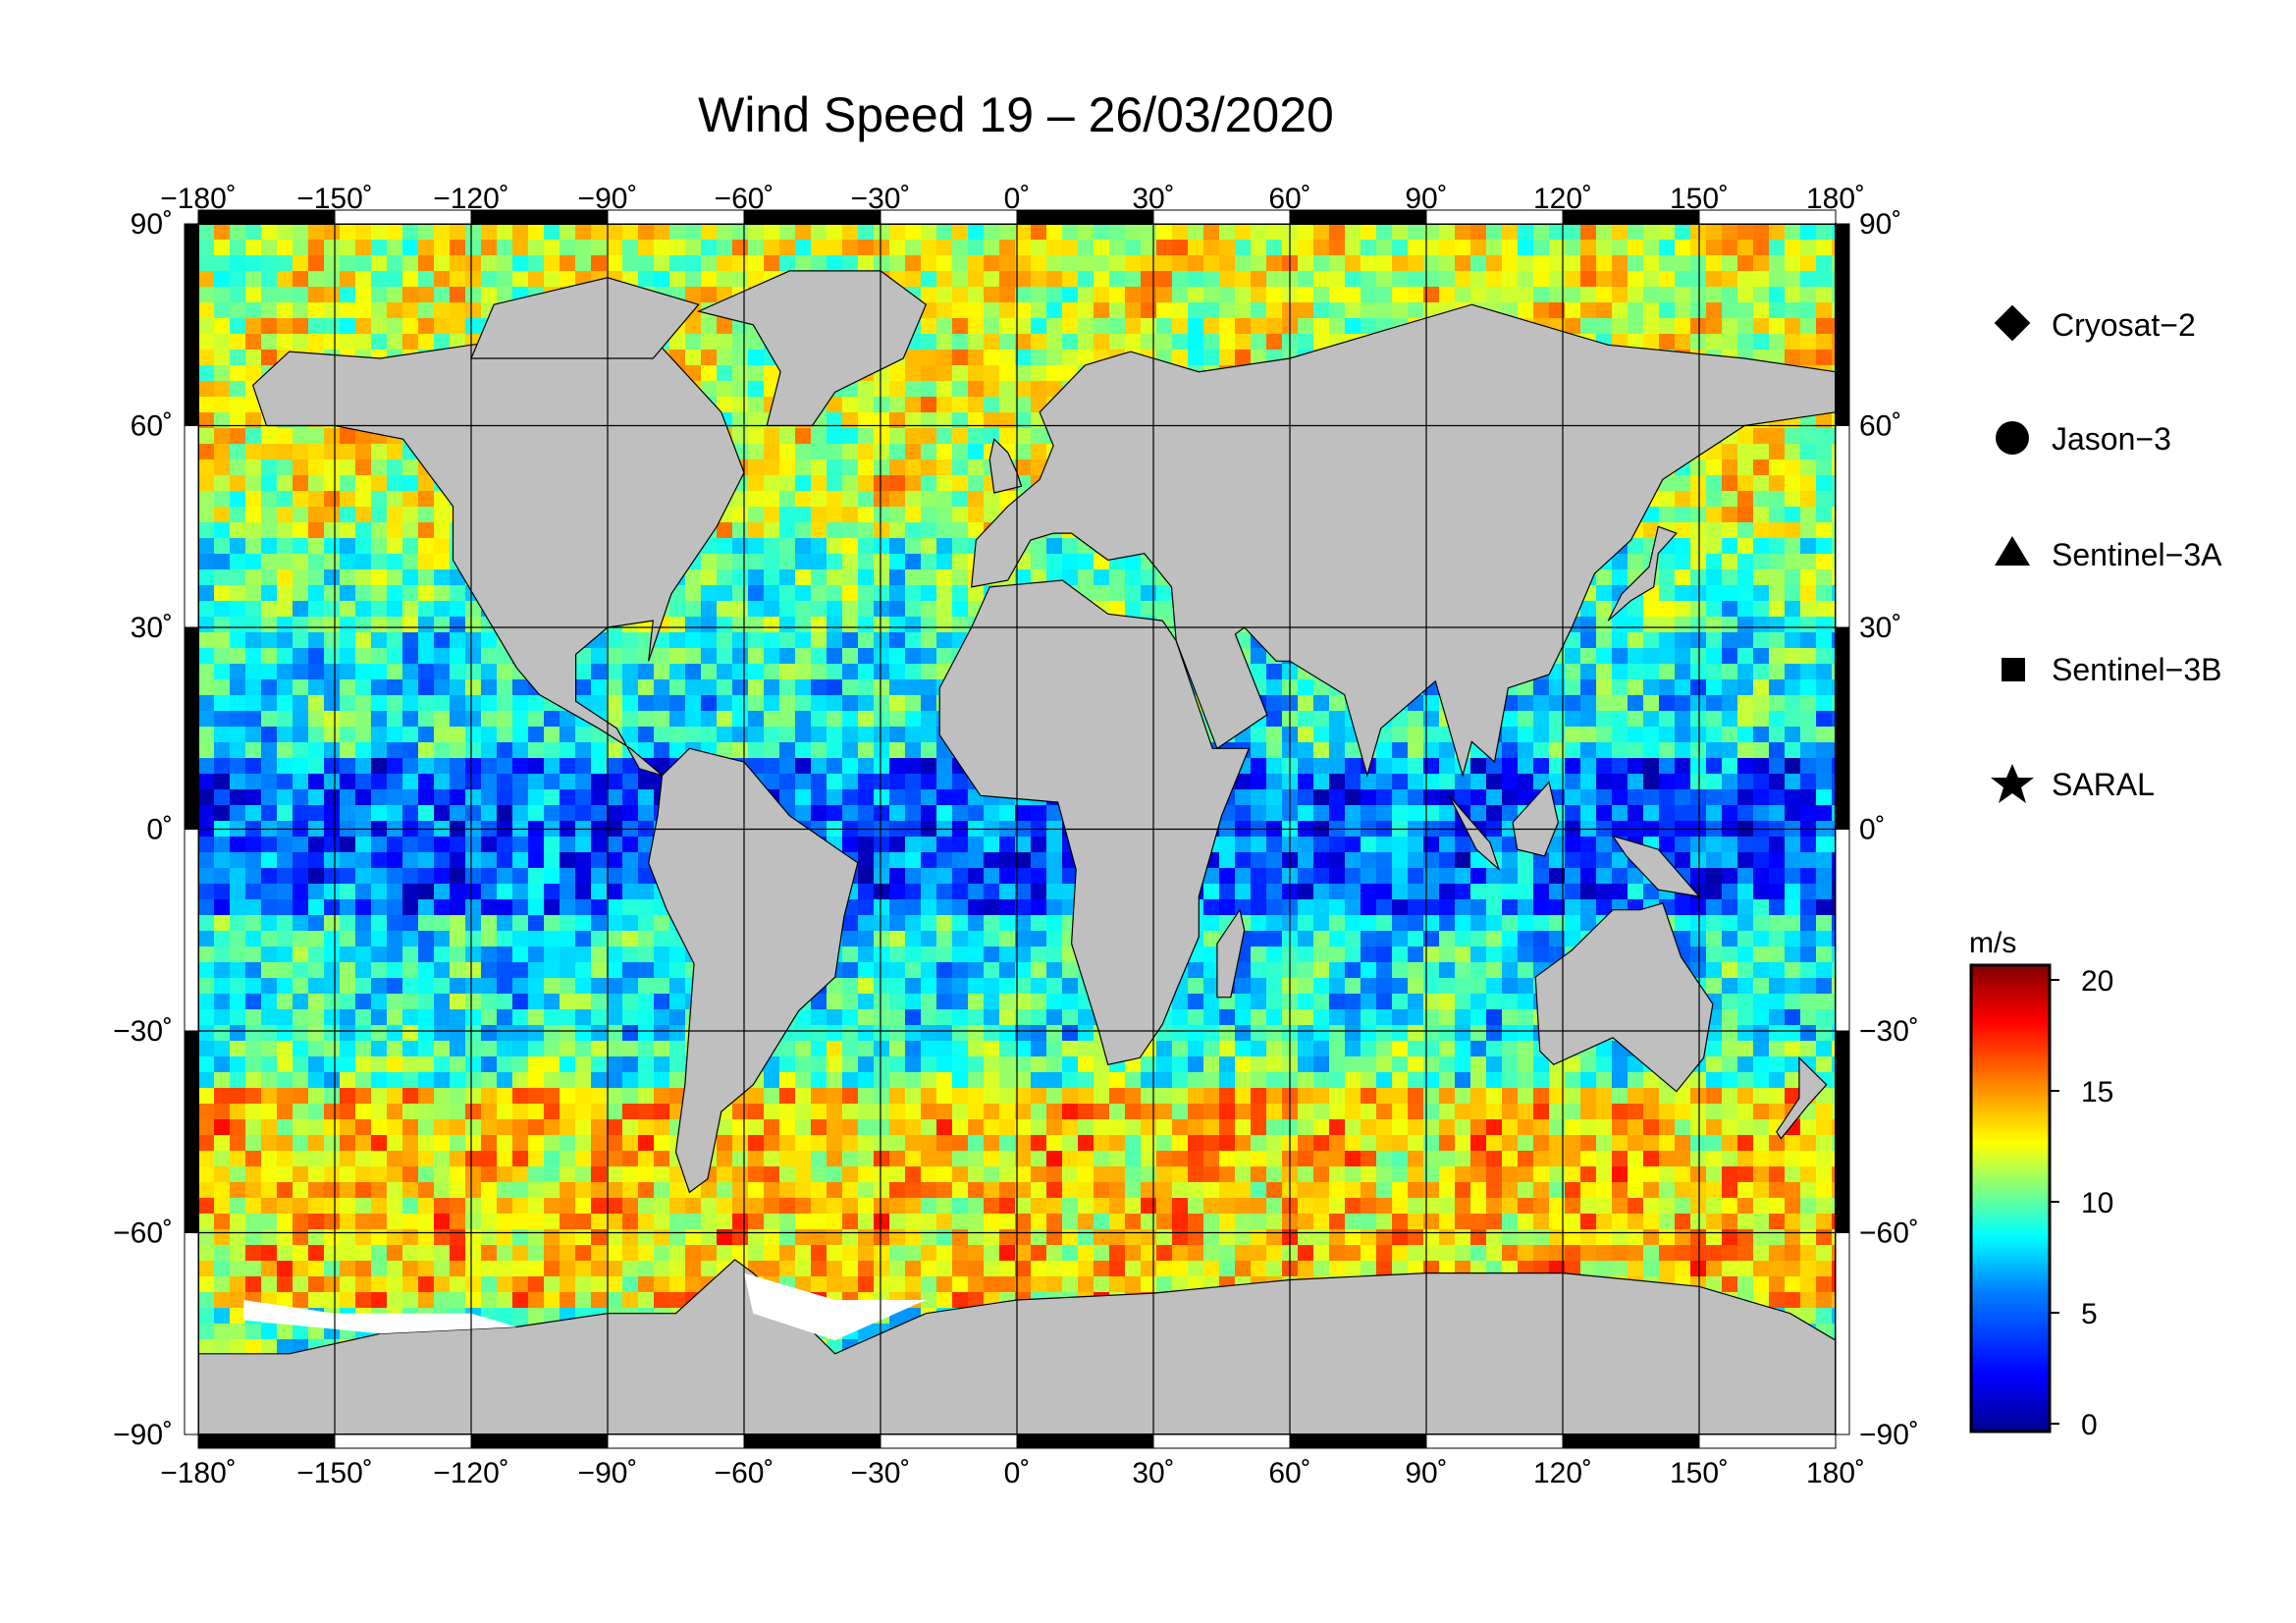 This screenshot has width=2296, height=1623. I want to click on legend-item-jason-3: Jason−3, so click(2083, 439).